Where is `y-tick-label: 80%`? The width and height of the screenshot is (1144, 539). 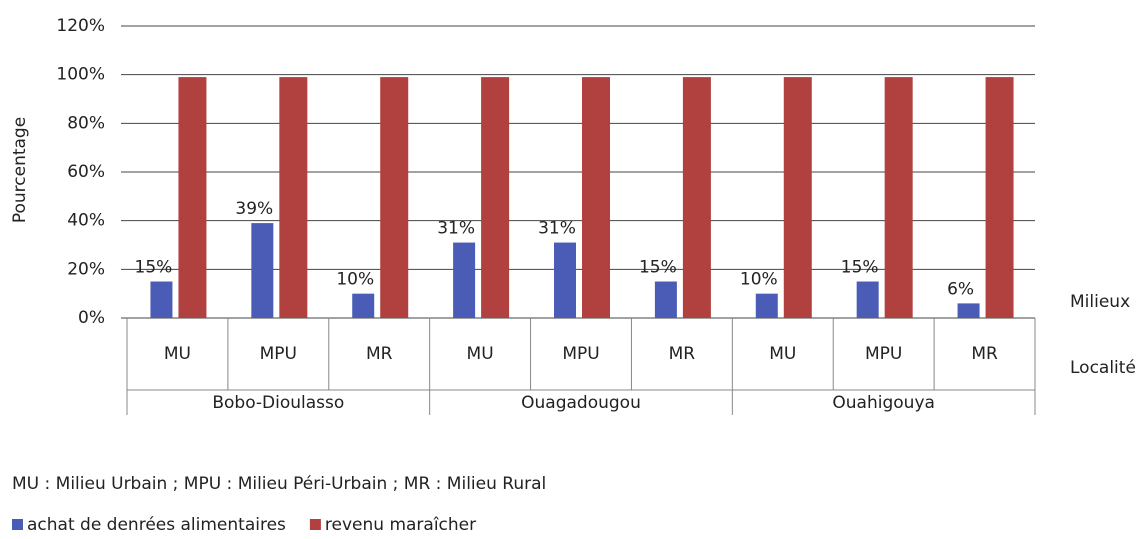 y-tick-label: 80% is located at coordinates (86, 123).